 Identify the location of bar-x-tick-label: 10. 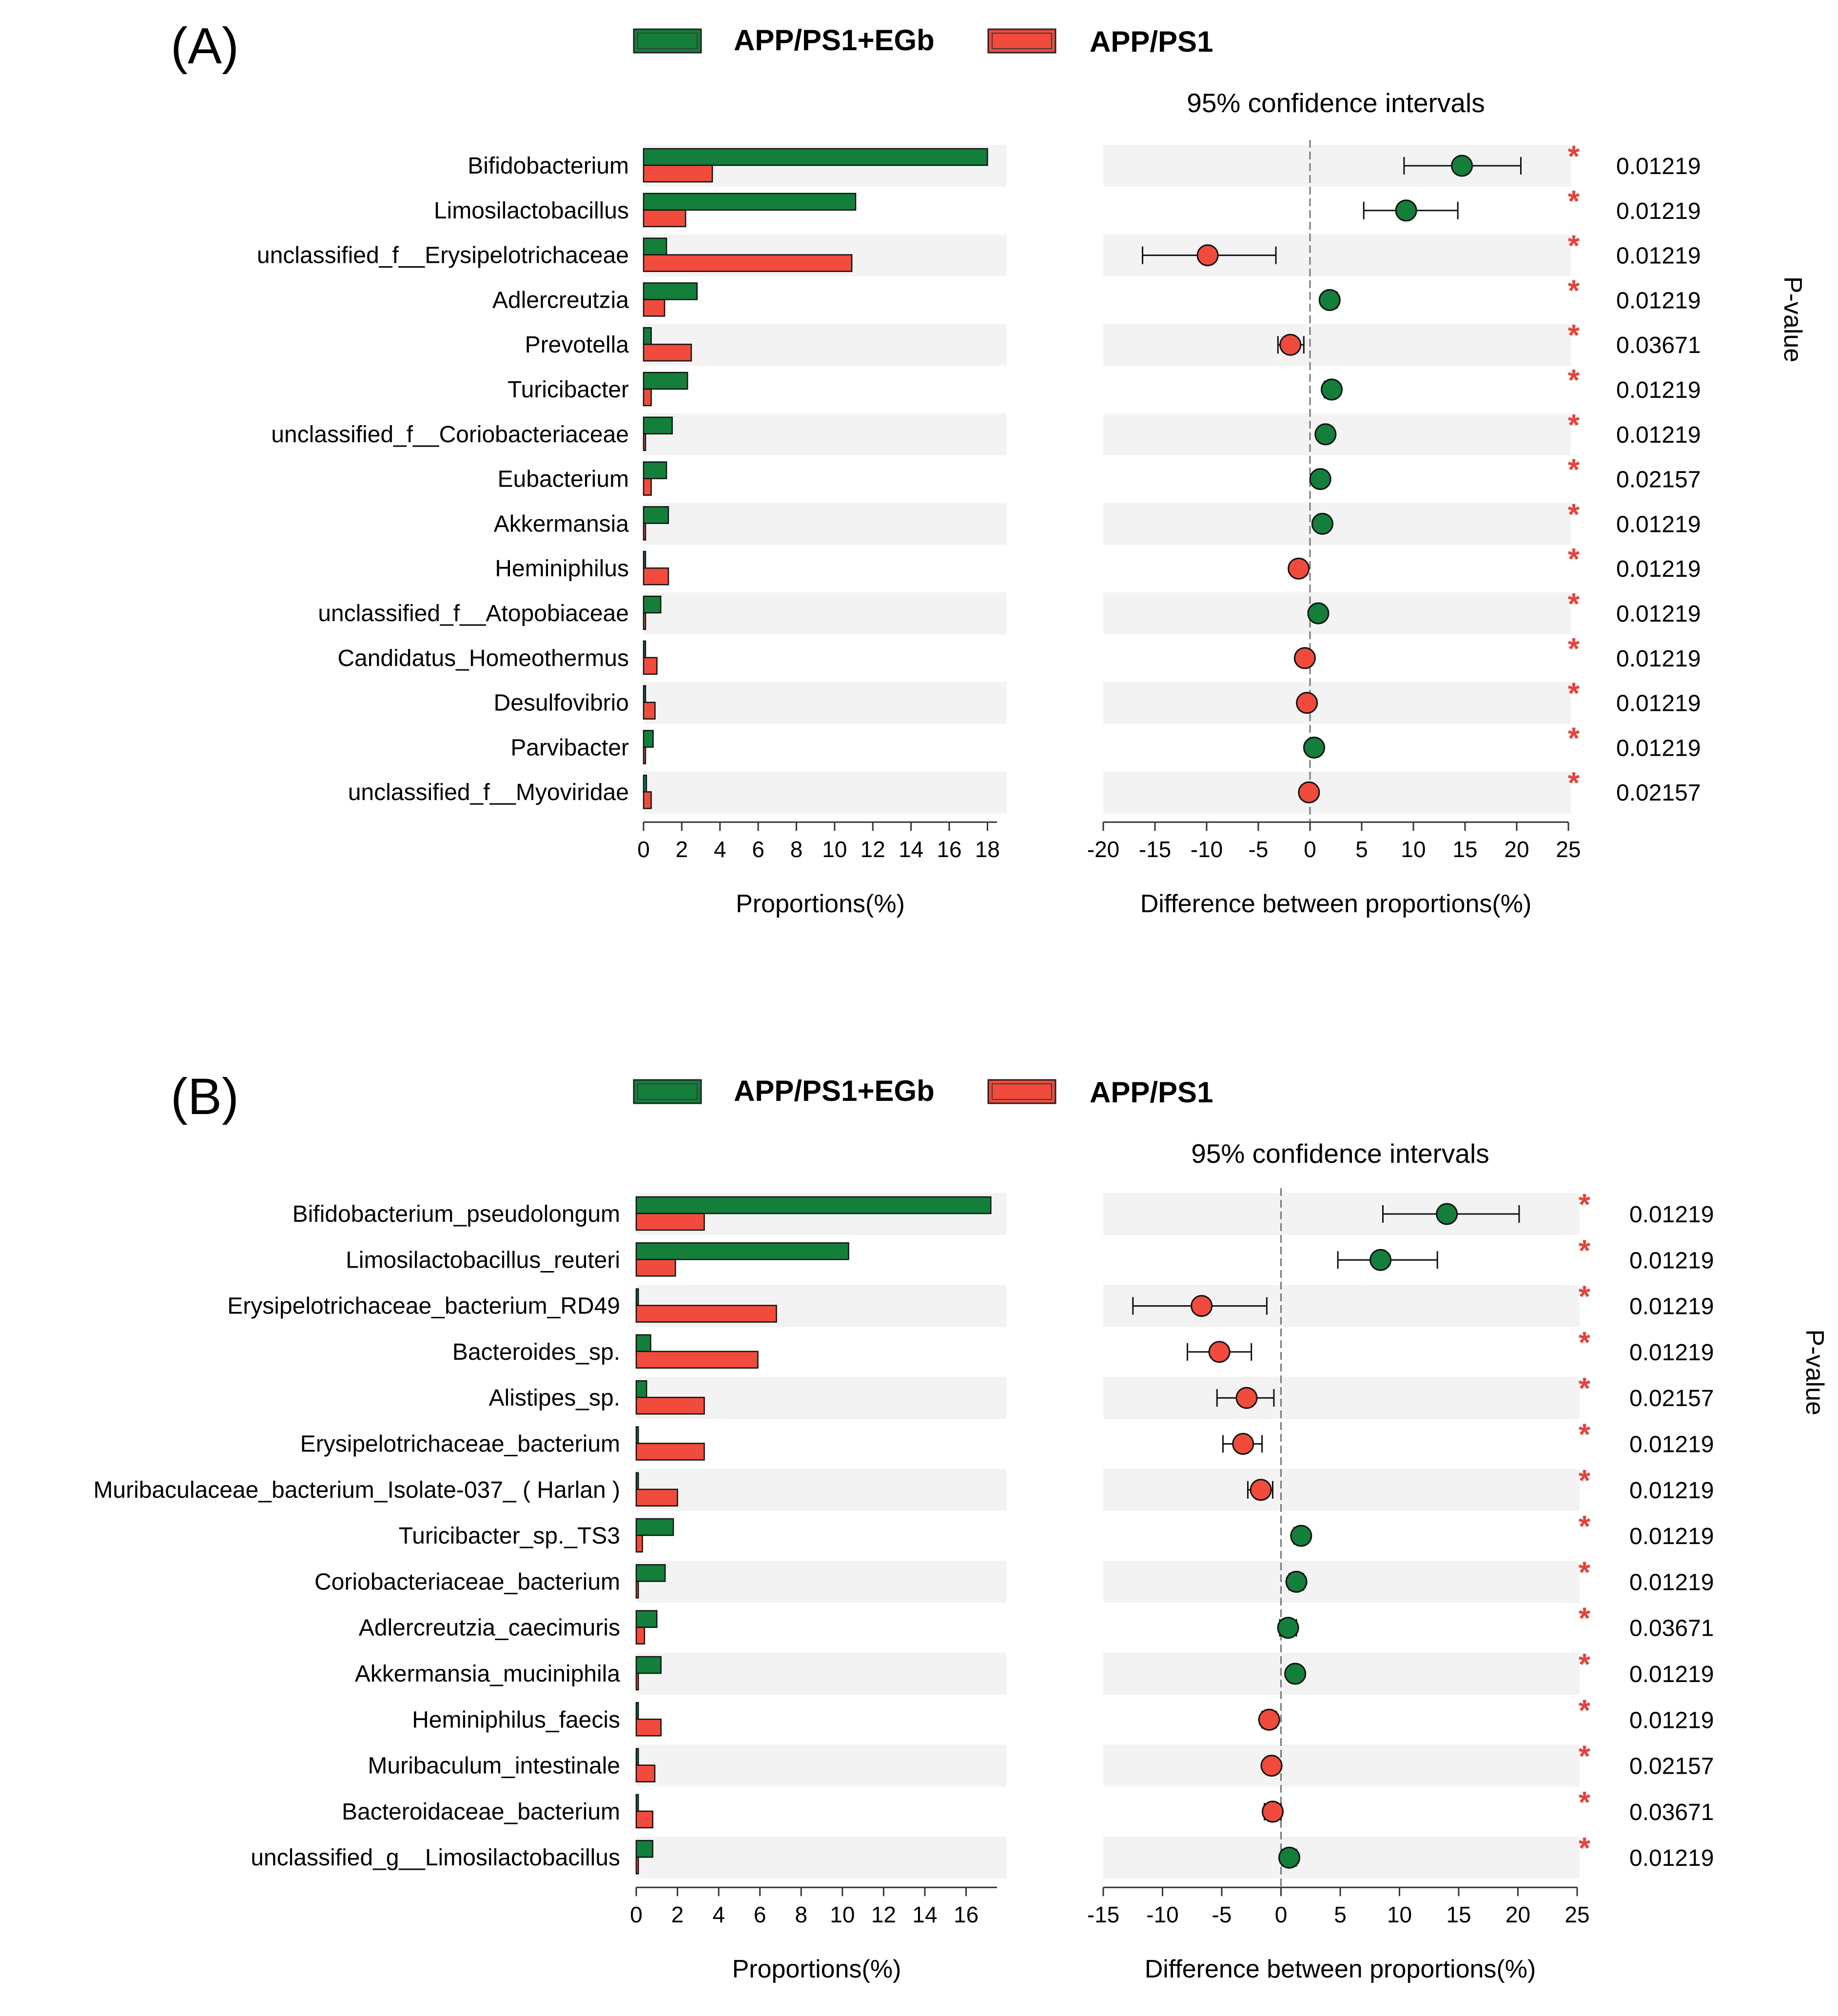
(835, 849).